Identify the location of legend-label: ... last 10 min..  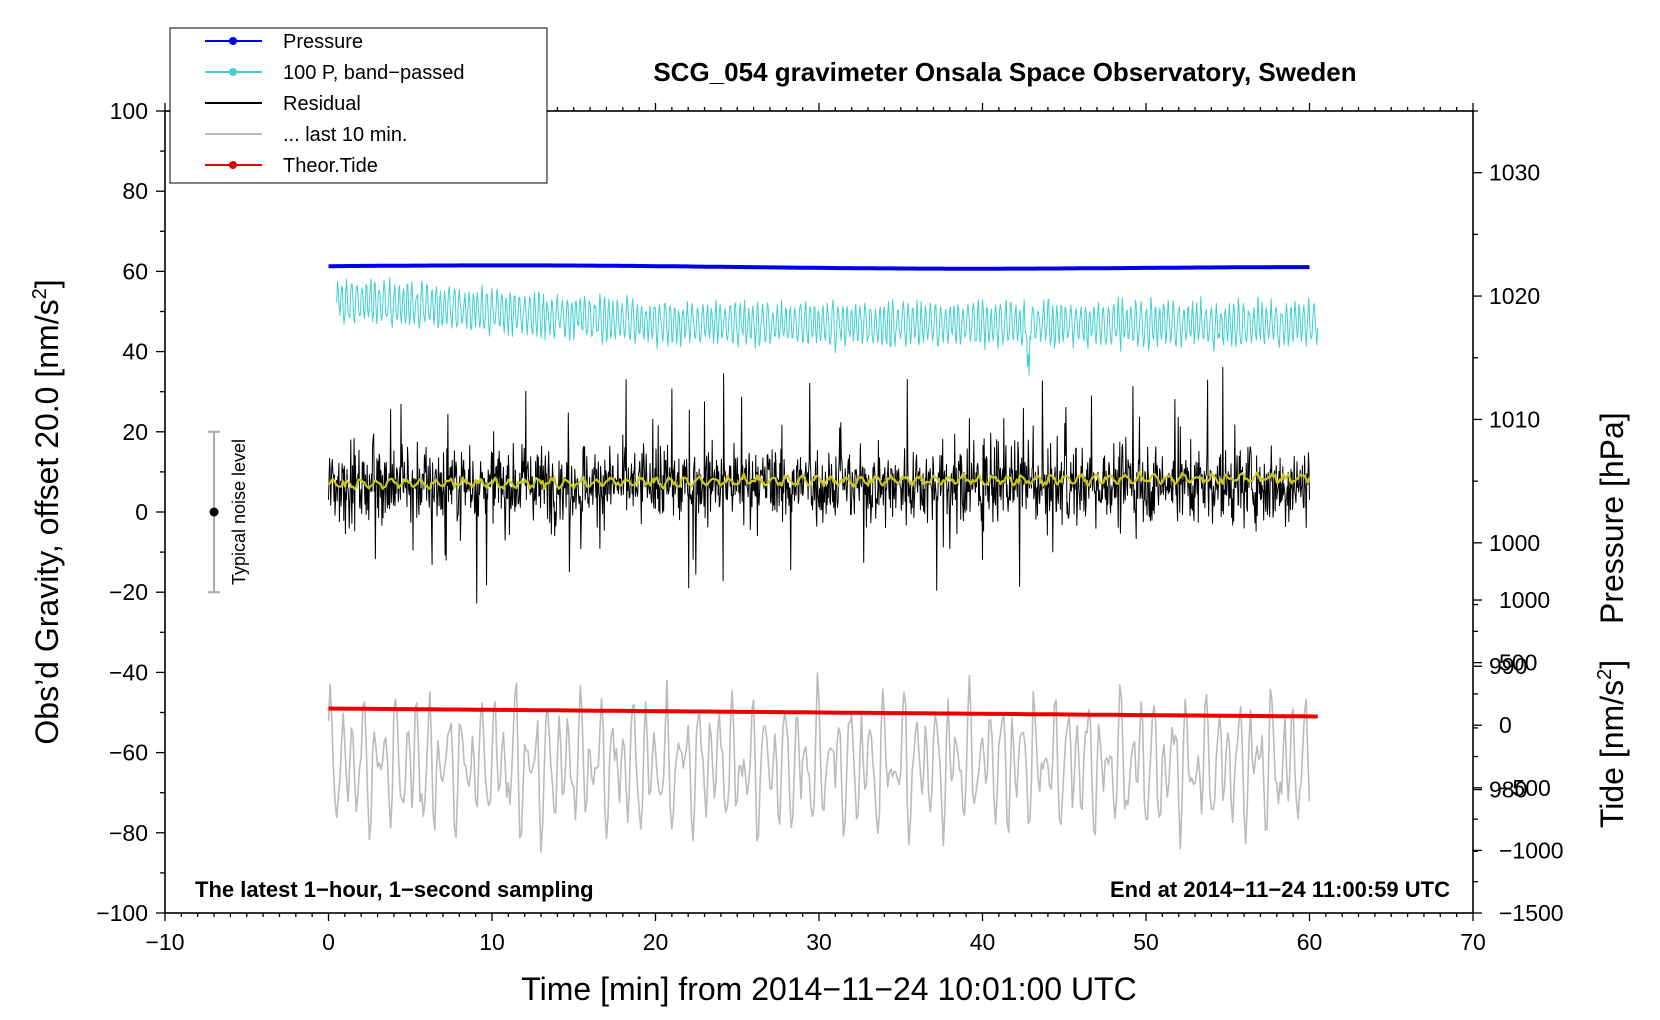
(345, 135).